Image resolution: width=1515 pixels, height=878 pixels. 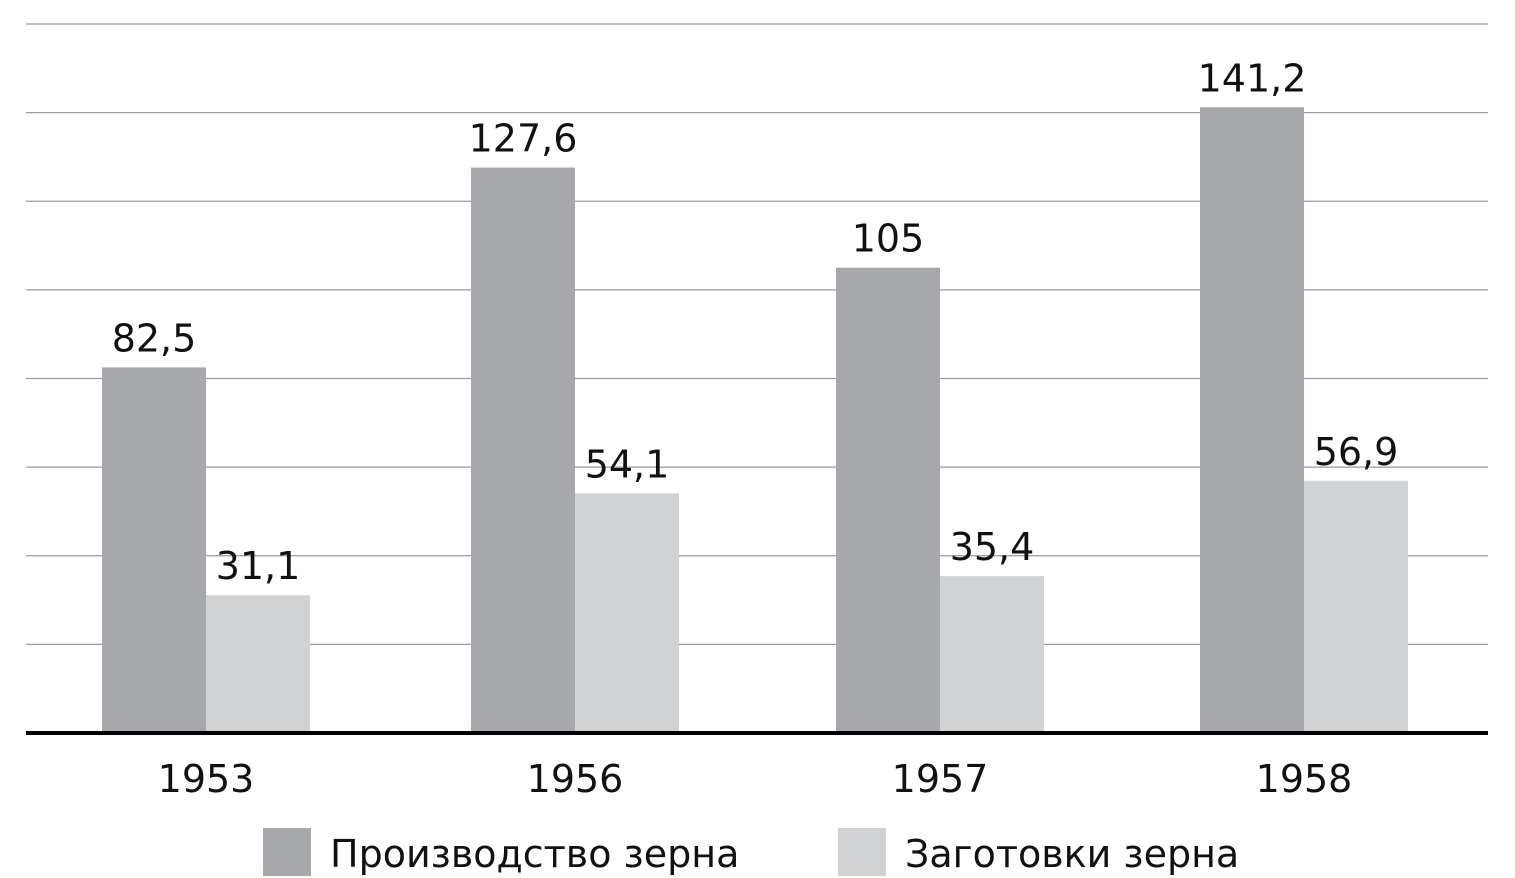 What do you see at coordinates (888, 239) in the screenshot?
I see `data-label: 105` at bounding box center [888, 239].